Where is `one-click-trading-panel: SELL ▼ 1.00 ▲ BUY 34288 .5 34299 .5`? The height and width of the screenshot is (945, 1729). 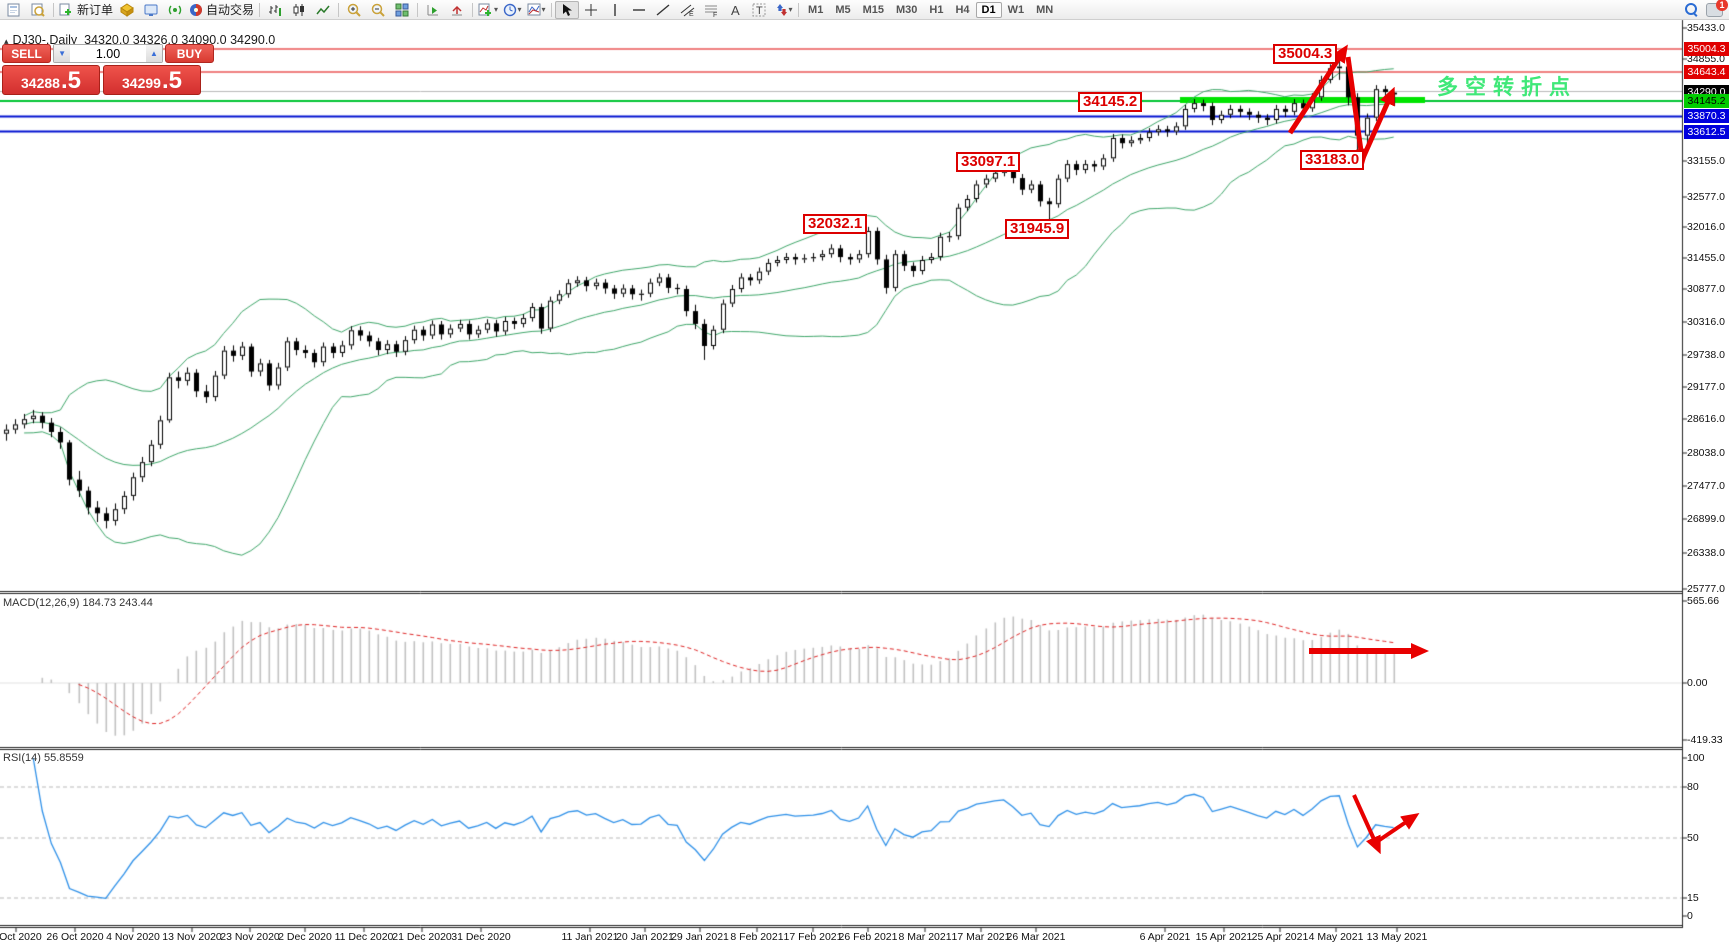
one-click-trading-panel: SELL ▼ 1.00 ▲ BUY 34288 .5 34299 .5 is located at coordinates (108, 70).